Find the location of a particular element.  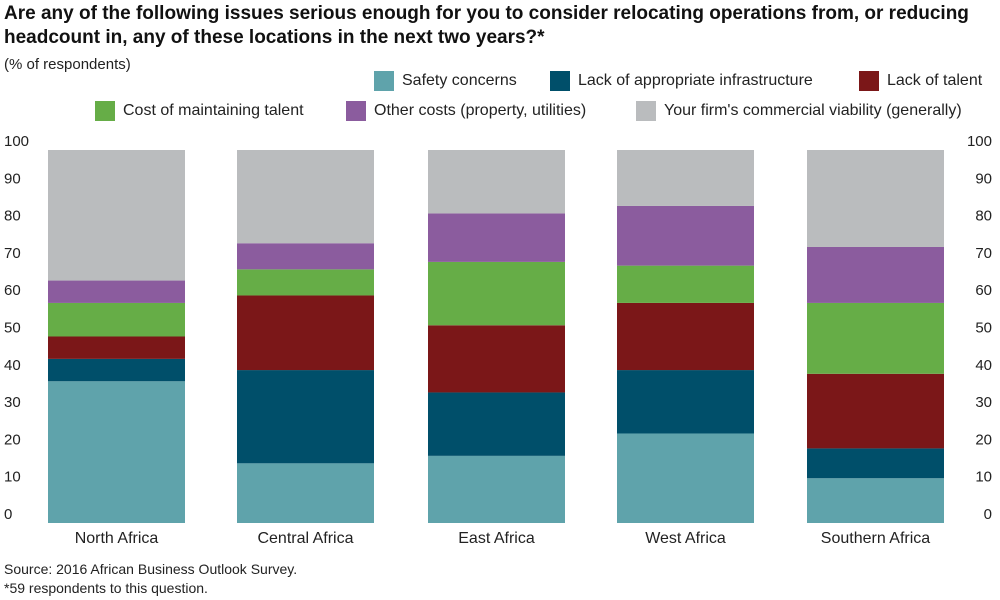

y-tick-right-30: 30 is located at coordinates (983, 402).